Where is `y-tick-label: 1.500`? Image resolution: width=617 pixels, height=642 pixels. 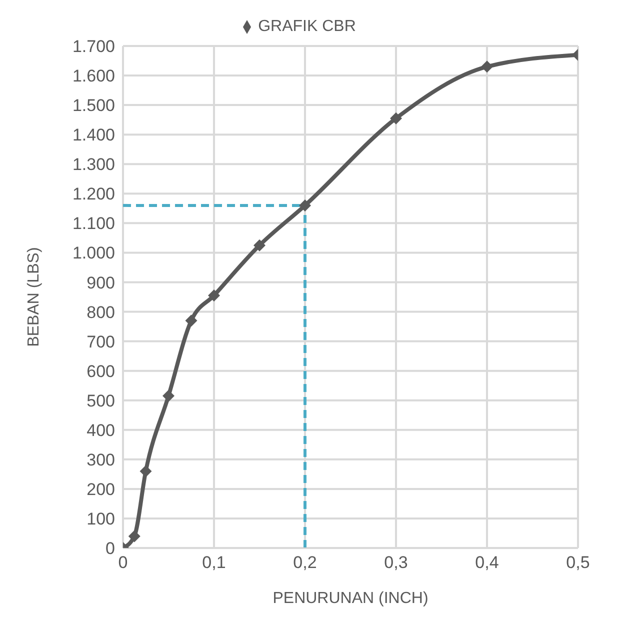
y-tick-label: 1.500 is located at coordinates (93, 106).